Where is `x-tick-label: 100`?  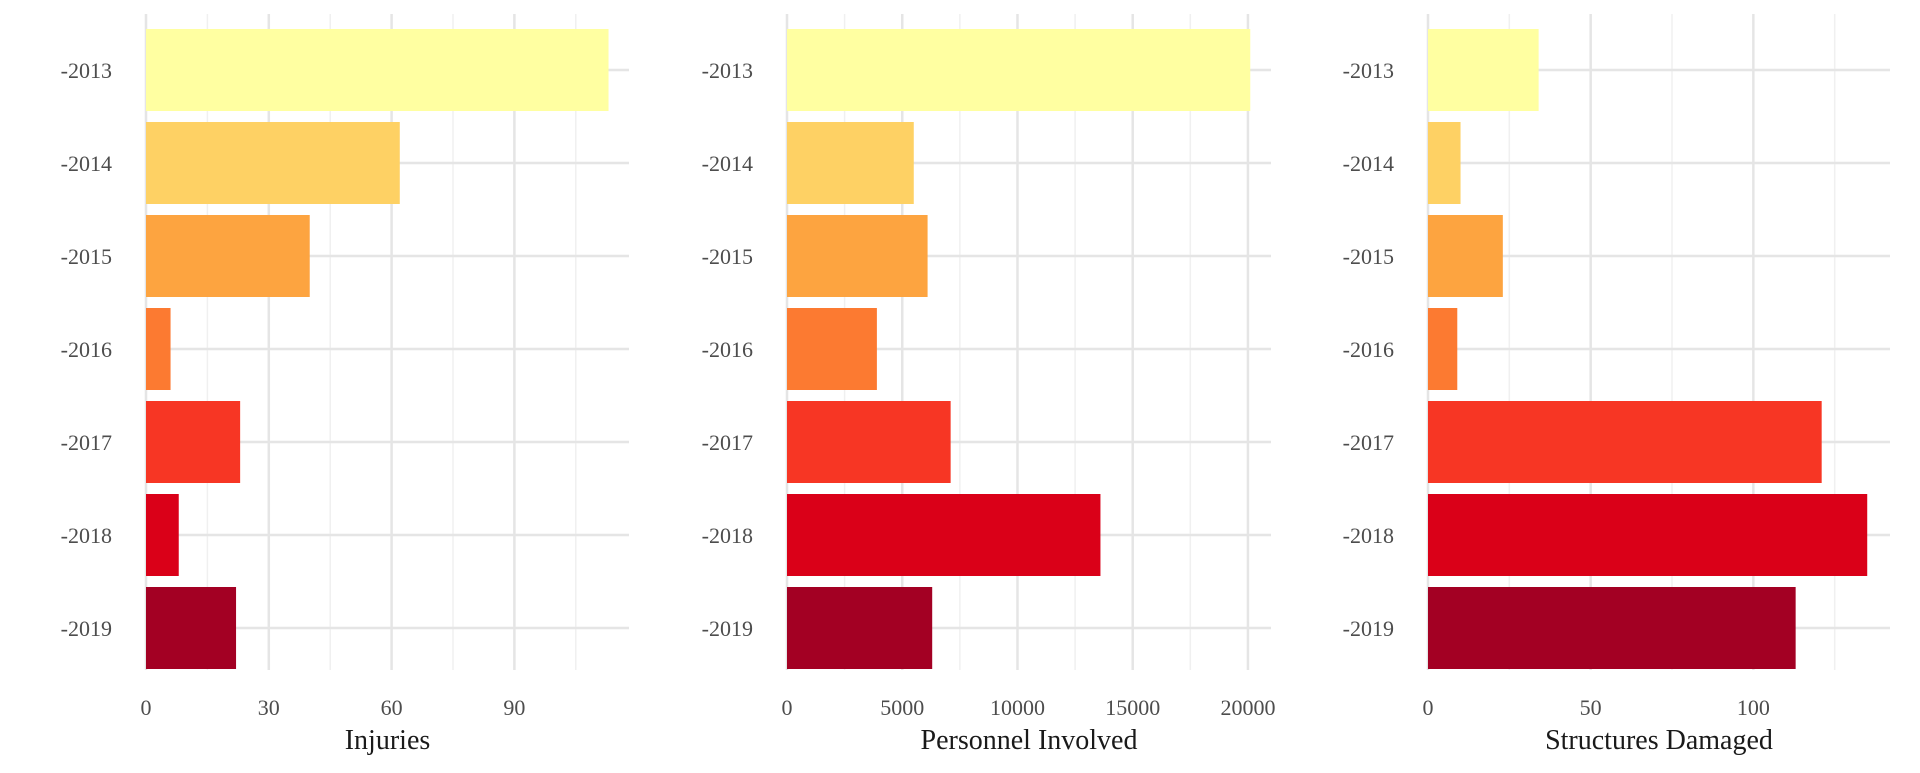 x-tick-label: 100 is located at coordinates (1753, 707).